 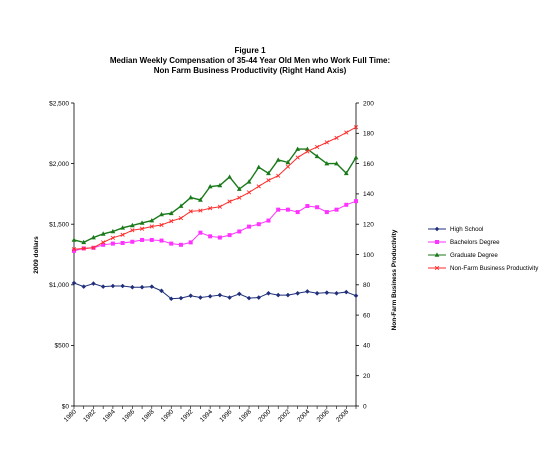 I want to click on x-tick-label: 1980, so click(x=70, y=415).